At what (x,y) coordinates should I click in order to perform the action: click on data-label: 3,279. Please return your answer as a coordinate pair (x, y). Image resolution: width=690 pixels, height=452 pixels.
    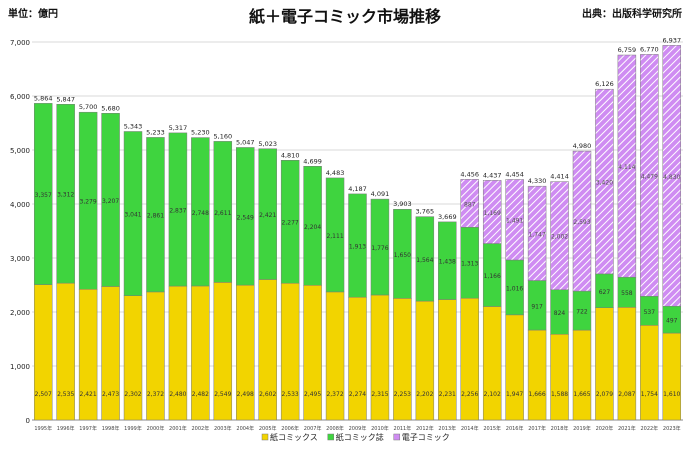
    Looking at the image, I should click on (88, 202).